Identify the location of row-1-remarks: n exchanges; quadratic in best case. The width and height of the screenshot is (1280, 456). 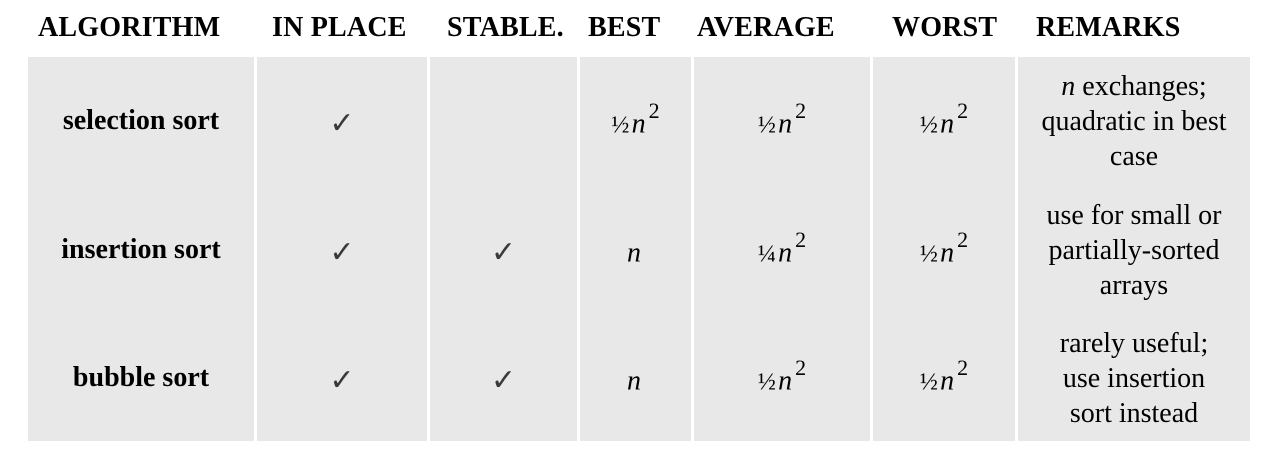
(1134, 121).